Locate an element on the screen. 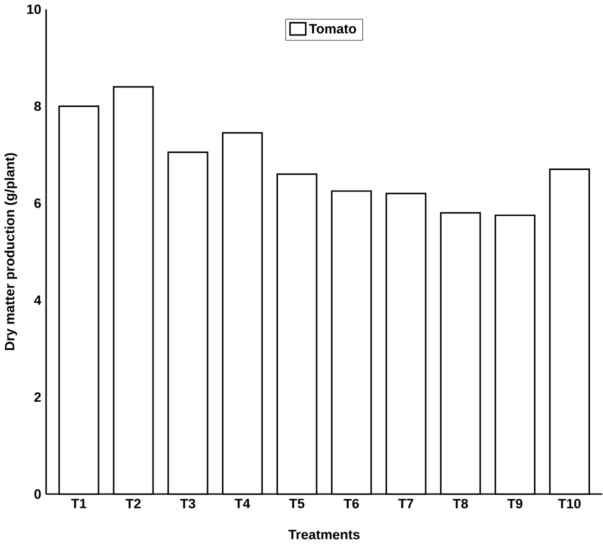 The image size is (603, 544). y-tick-label: 10 is located at coordinates (34, 9).